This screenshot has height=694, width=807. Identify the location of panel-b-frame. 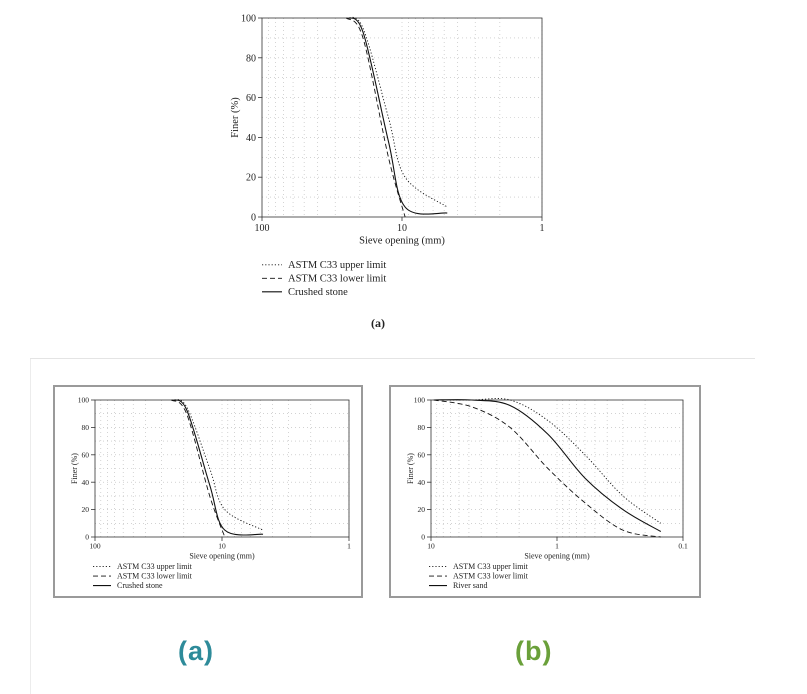
(545, 491).